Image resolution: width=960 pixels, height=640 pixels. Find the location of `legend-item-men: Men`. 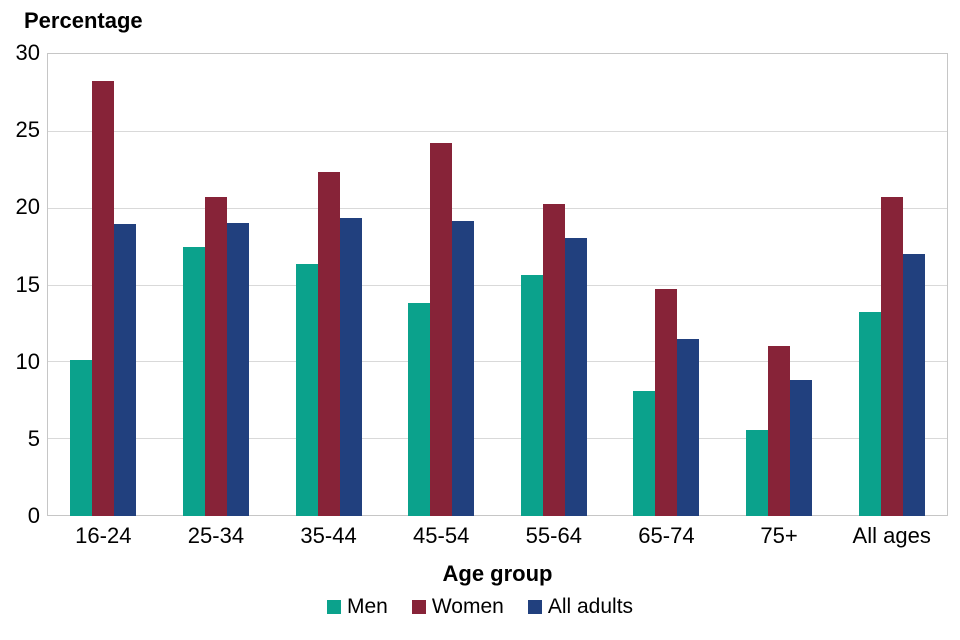

legend-item-men: Men is located at coordinates (357, 607).